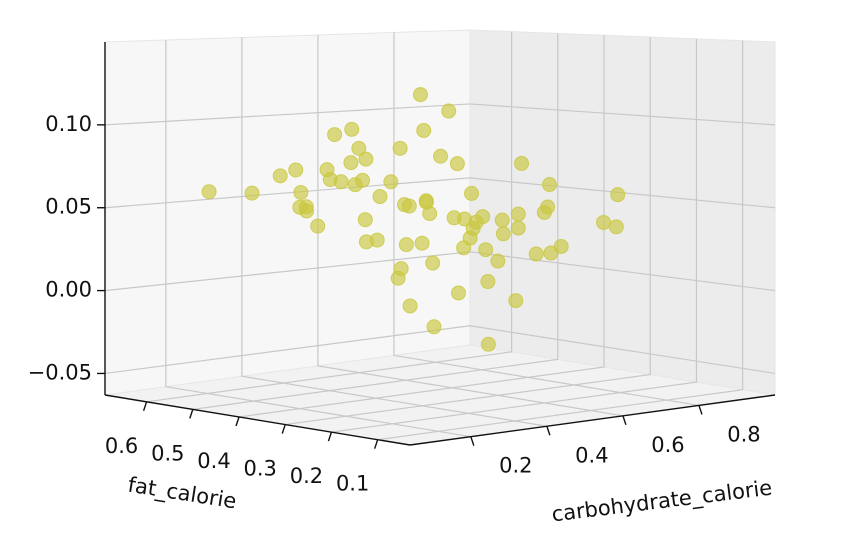 The height and width of the screenshot is (552, 844). I want to click on x-tick-label: 0.4, so click(591, 455).